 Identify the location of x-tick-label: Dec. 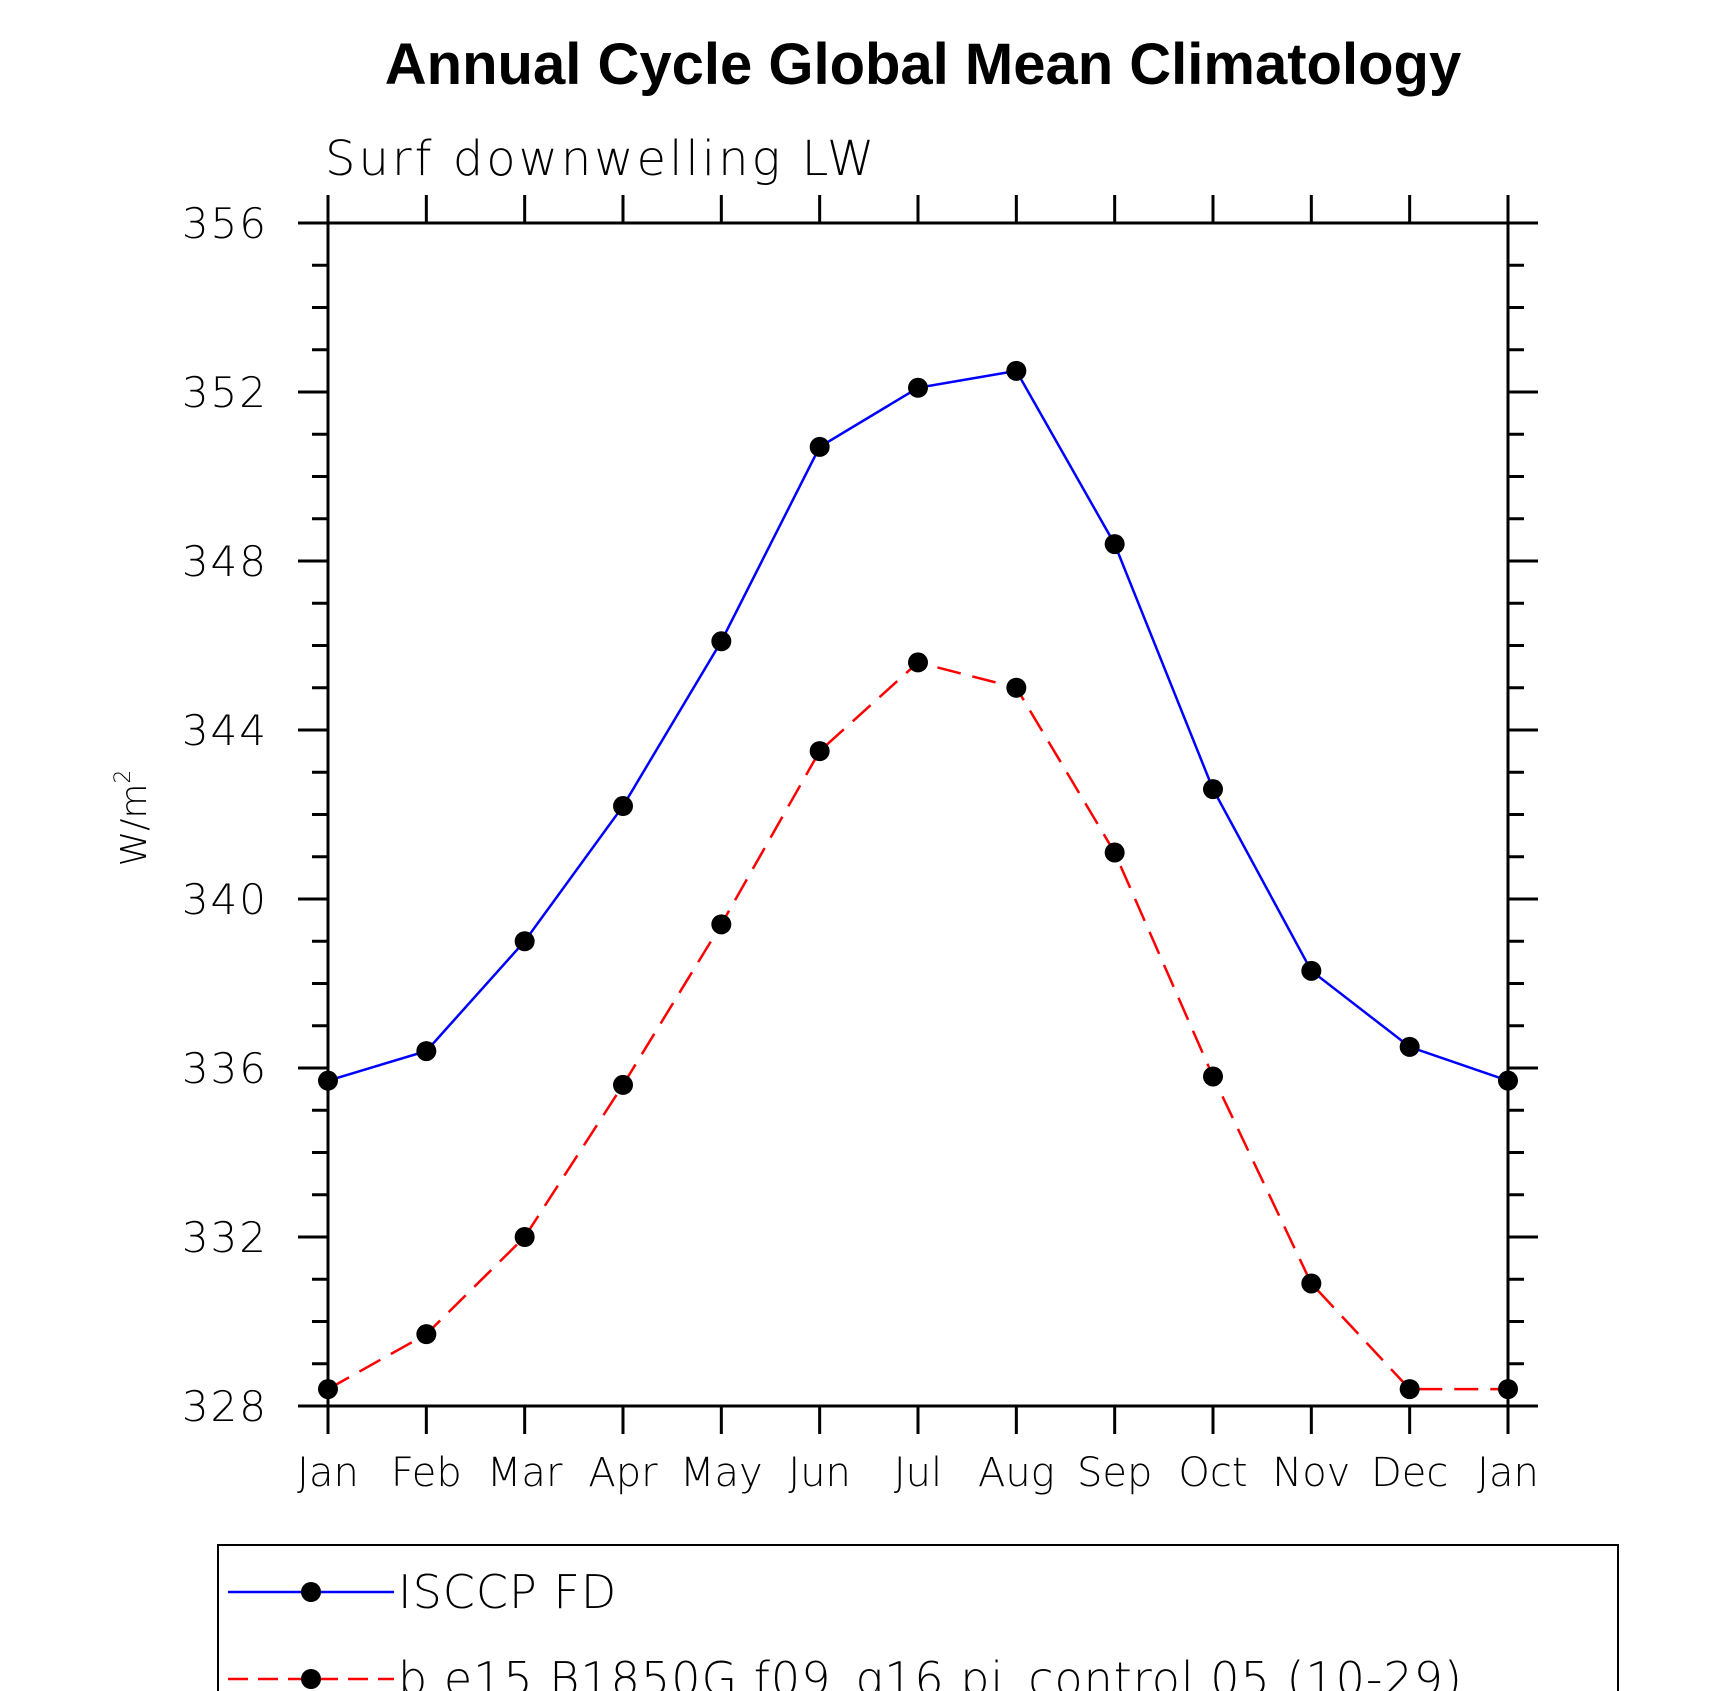
(1409, 1473).